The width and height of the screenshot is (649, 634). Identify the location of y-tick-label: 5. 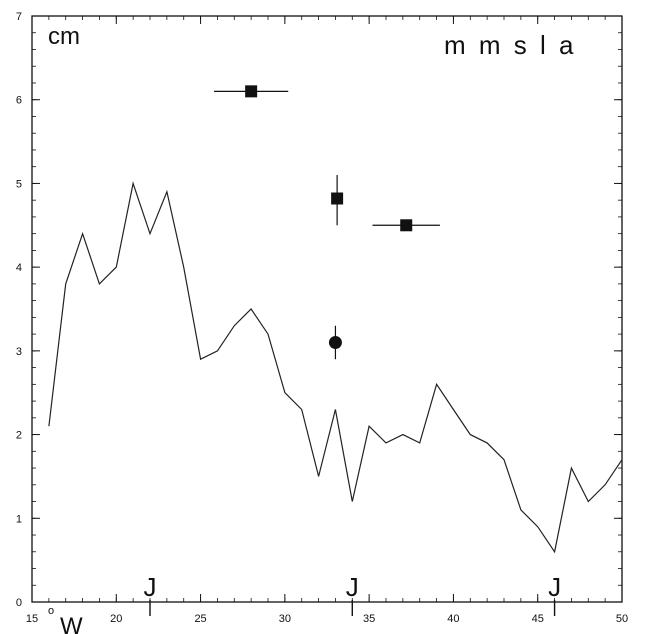
(19, 184).